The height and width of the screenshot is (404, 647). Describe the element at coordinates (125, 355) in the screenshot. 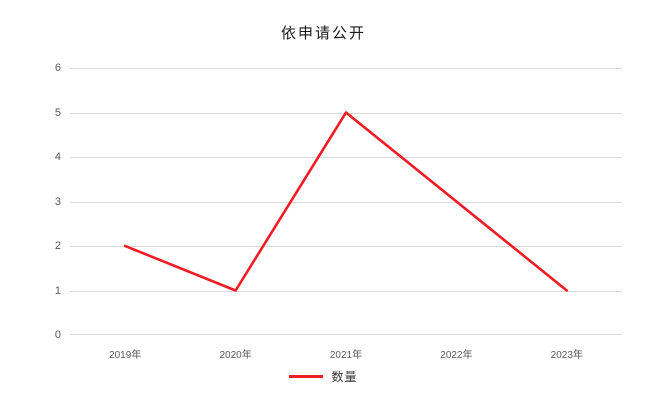

I see `x-axis-tick-label: 2019年` at that location.